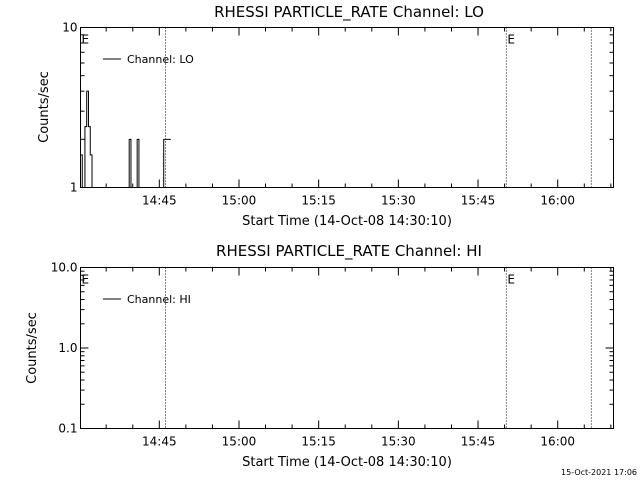 This screenshot has width=640, height=484. Describe the element at coordinates (67, 348) in the screenshot. I see `y-tick-label: 1.0` at that location.